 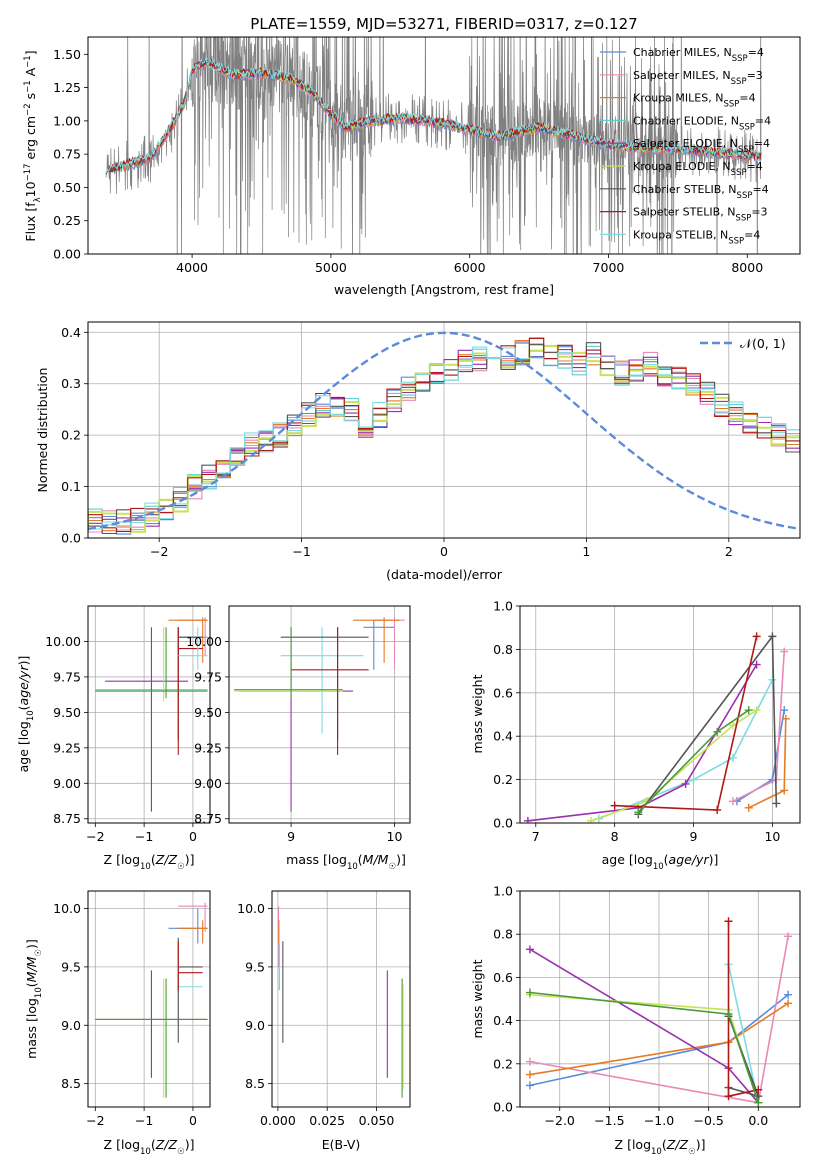 What do you see at coordinates (702, 123) in the screenshot?
I see `legend-label: Chabrier ELODIE, NSSP=4` at bounding box center [702, 123].